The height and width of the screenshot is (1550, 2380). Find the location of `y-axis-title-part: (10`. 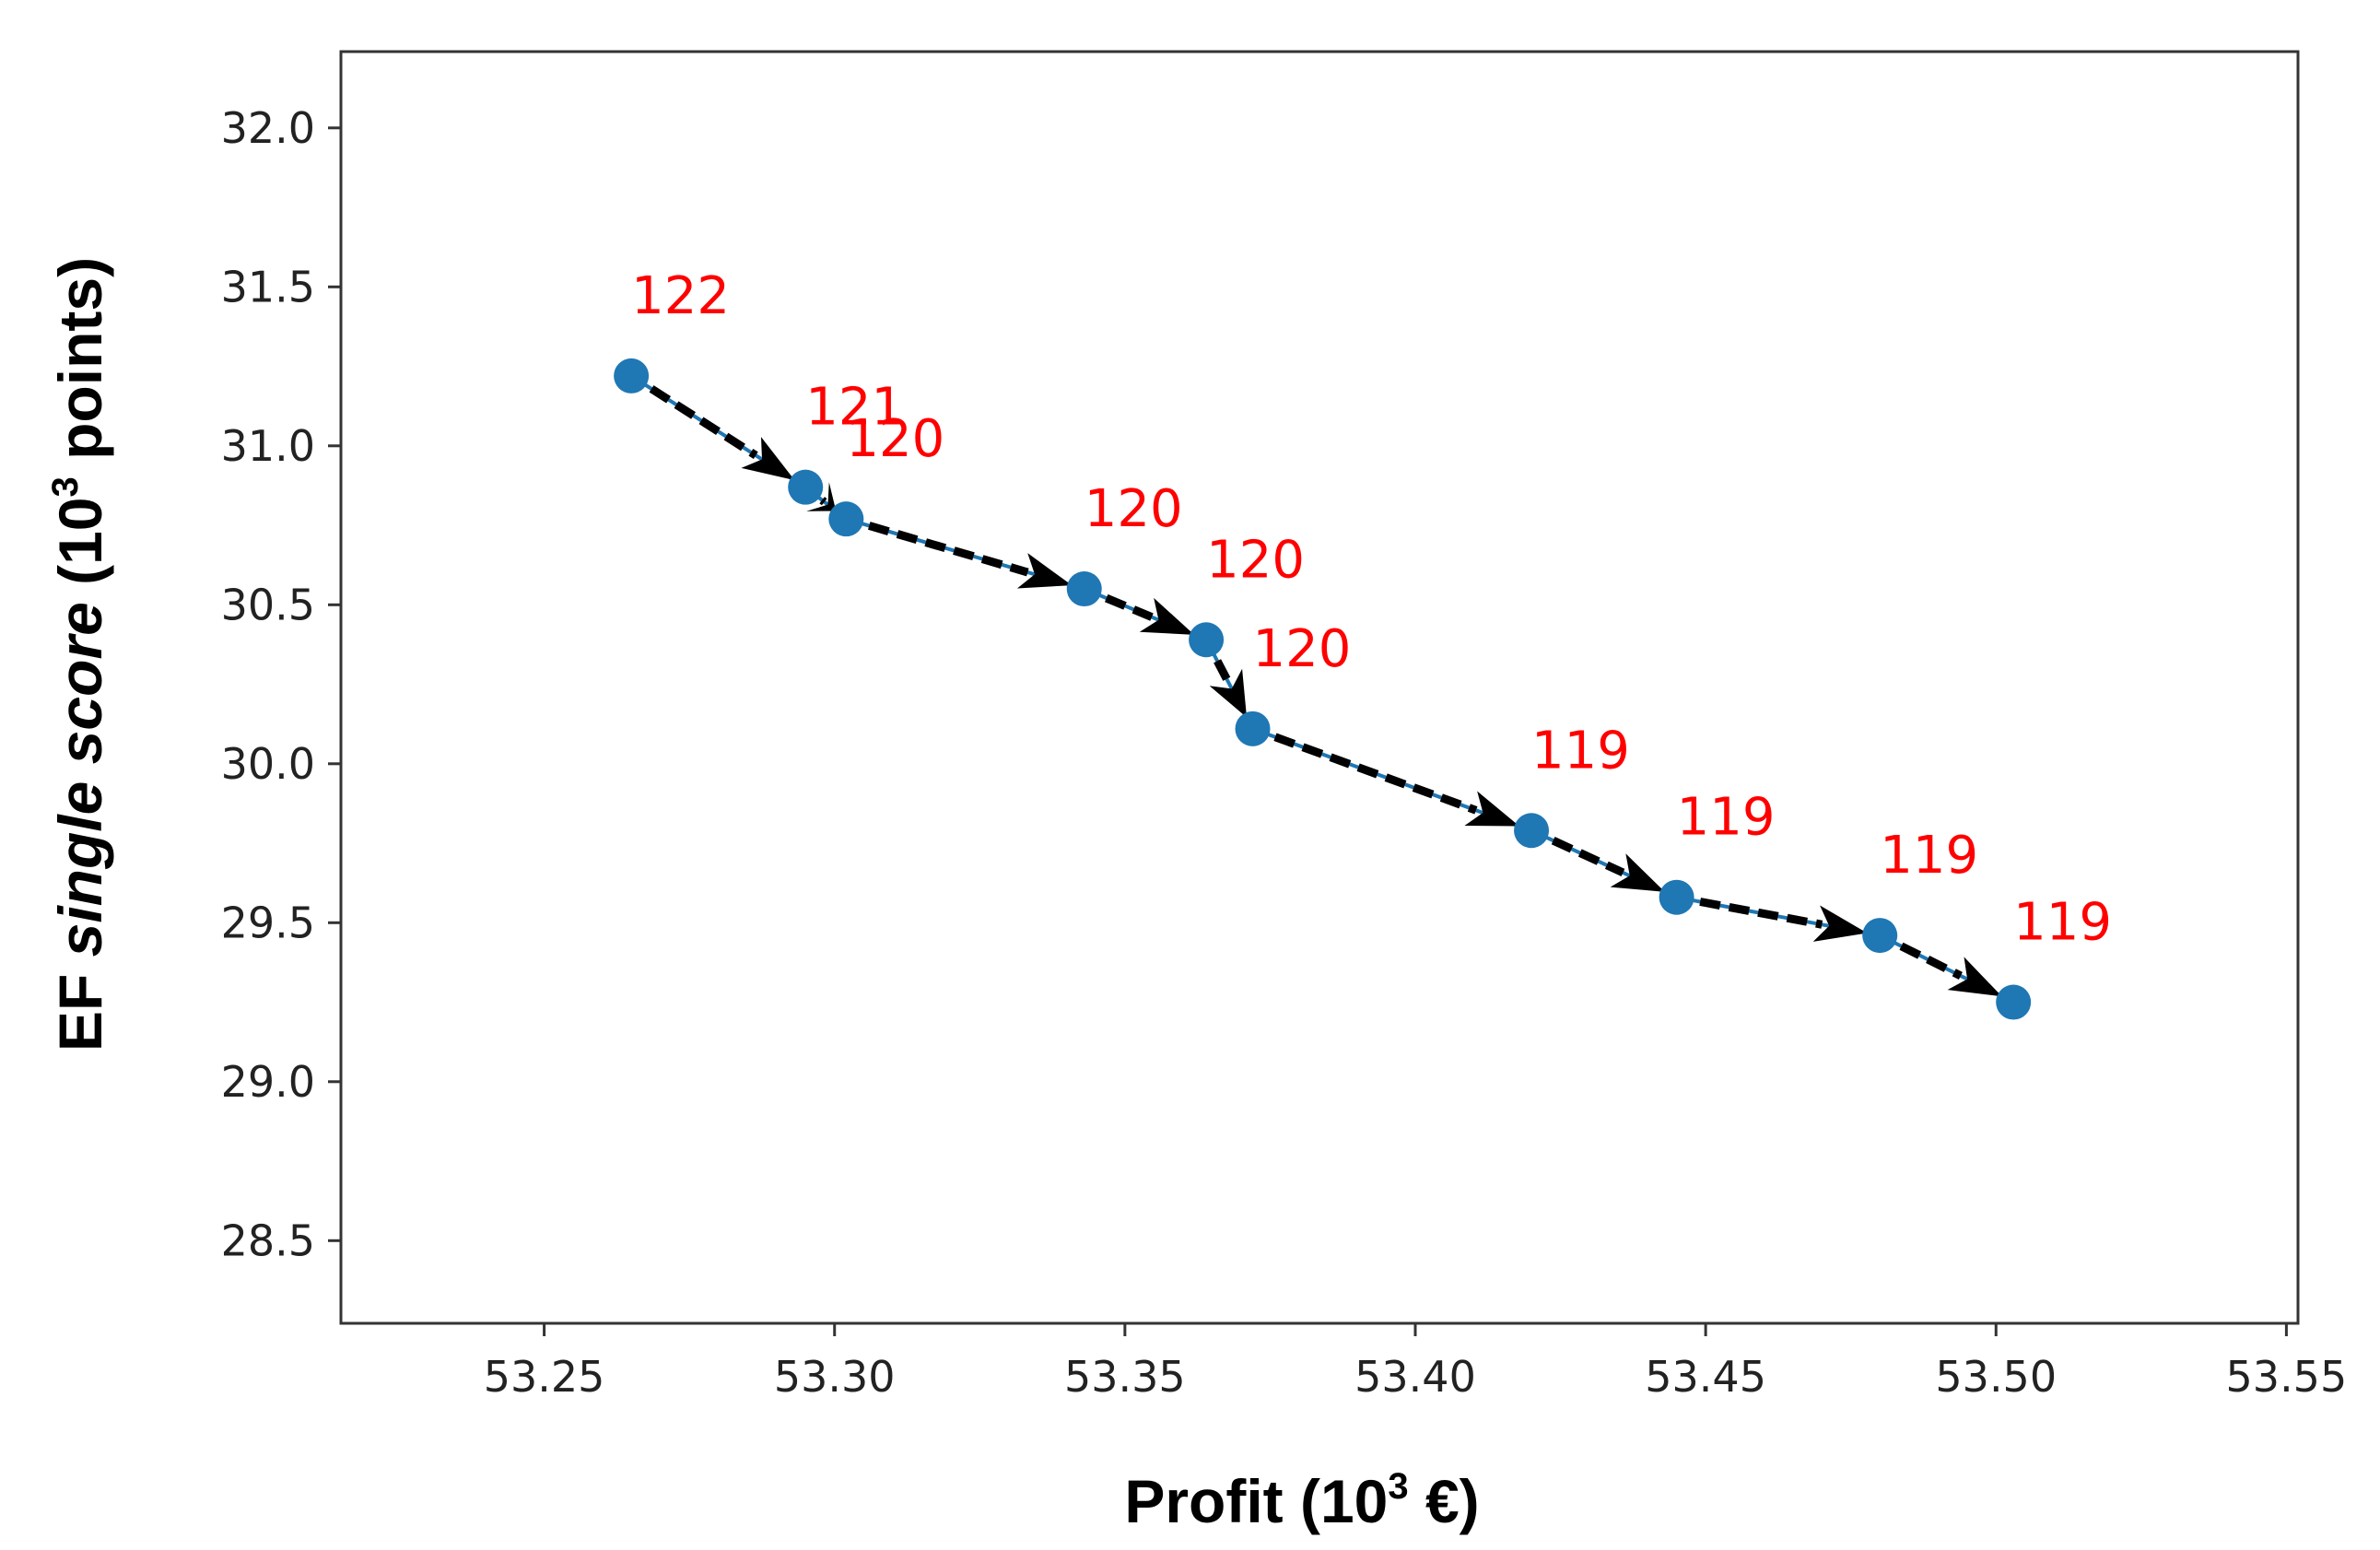

y-axis-title-part: (10 is located at coordinates (80, 549).